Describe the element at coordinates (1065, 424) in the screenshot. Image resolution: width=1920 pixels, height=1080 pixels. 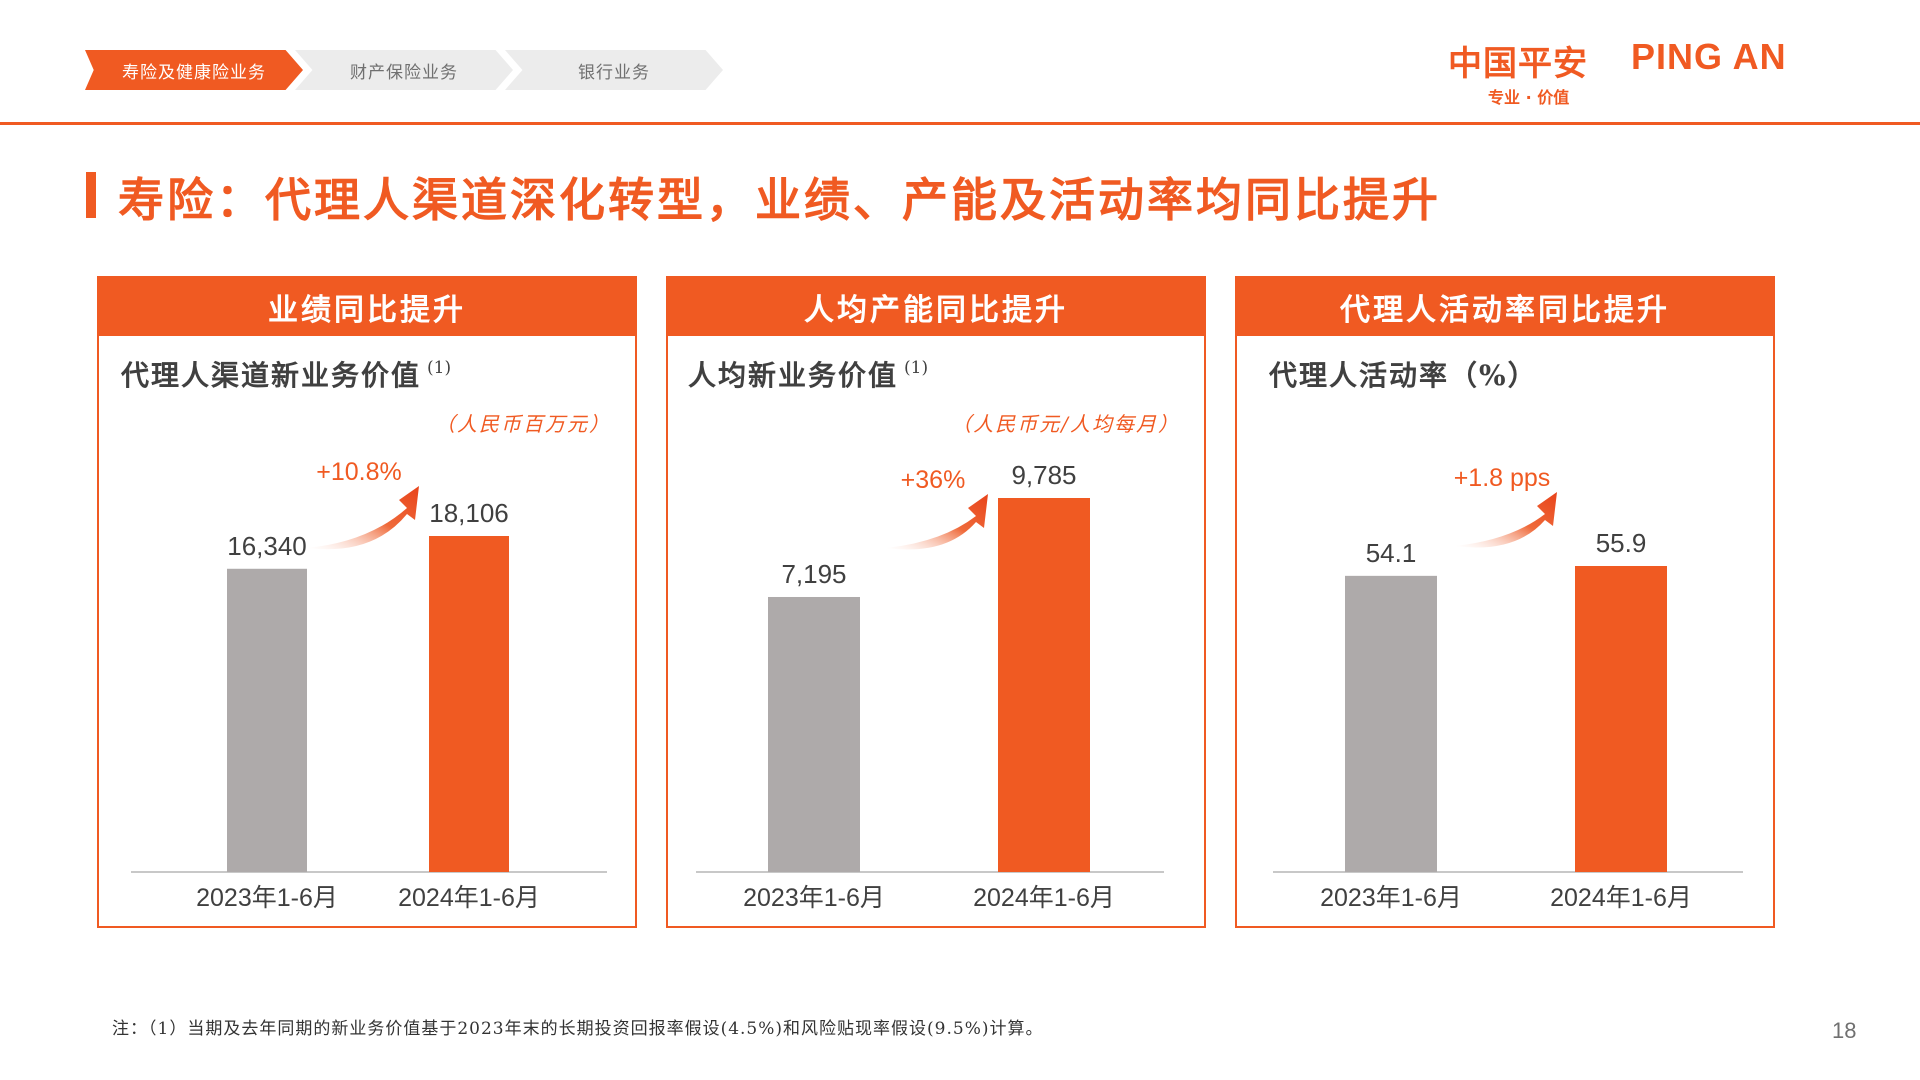
I see `unit-label: （人民币元/人均每月）` at that location.